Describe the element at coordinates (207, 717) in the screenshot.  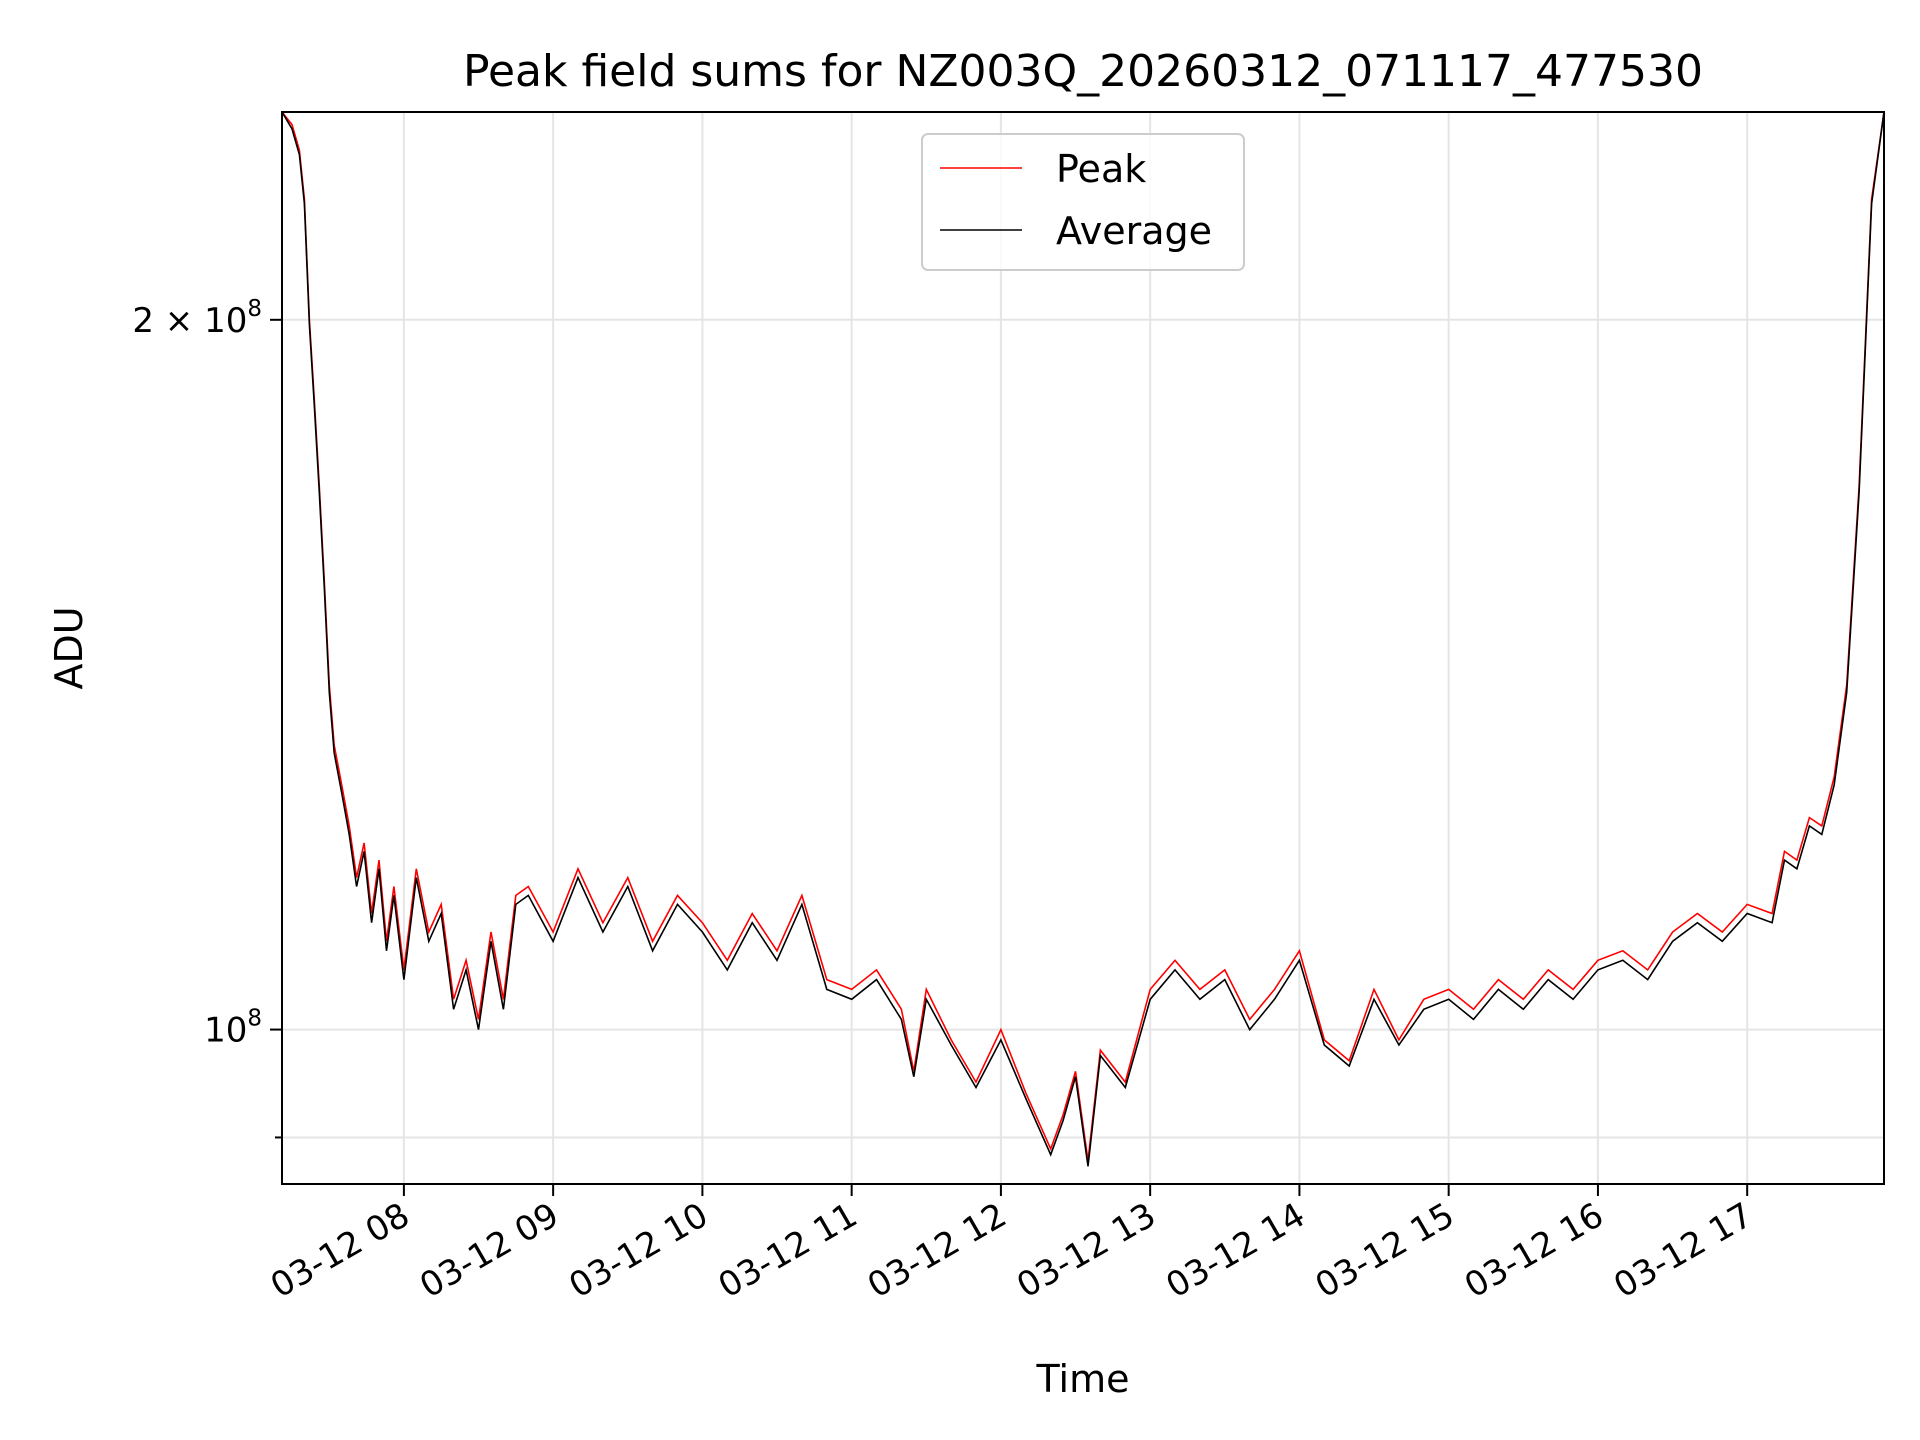
I see `y-axis-ticks: 108 2 × 108` at that location.